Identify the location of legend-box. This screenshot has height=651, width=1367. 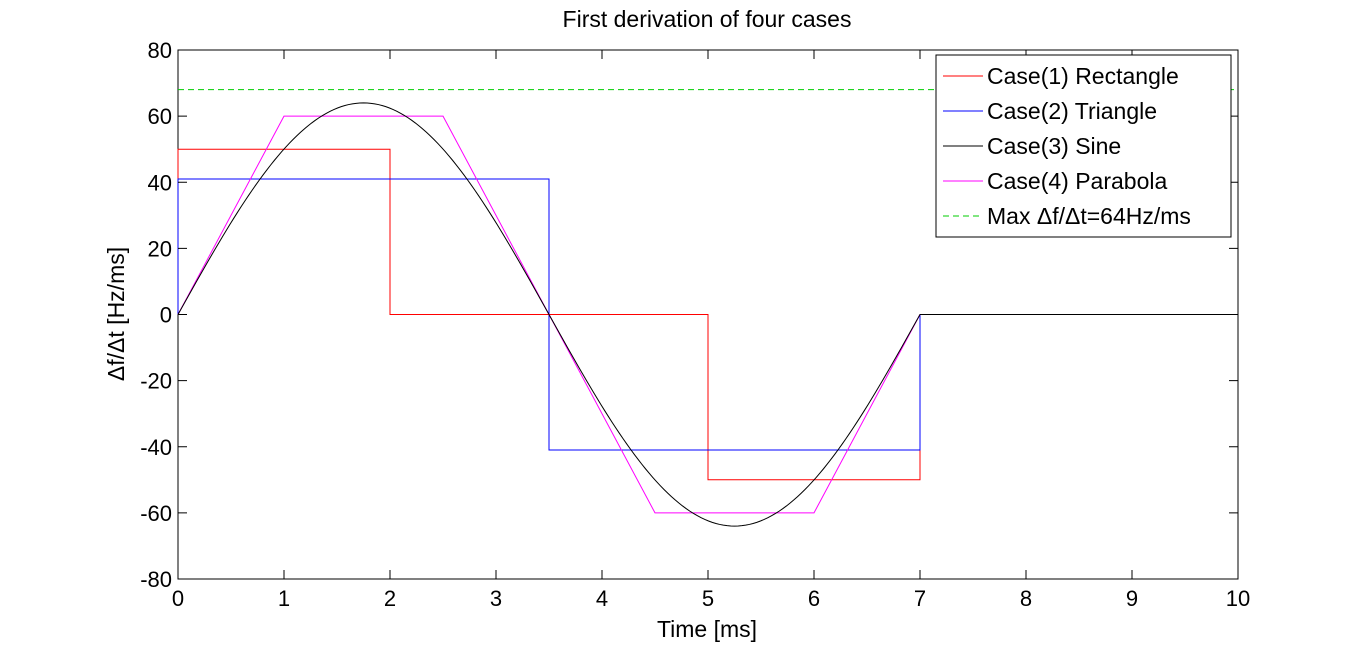
(1083, 146).